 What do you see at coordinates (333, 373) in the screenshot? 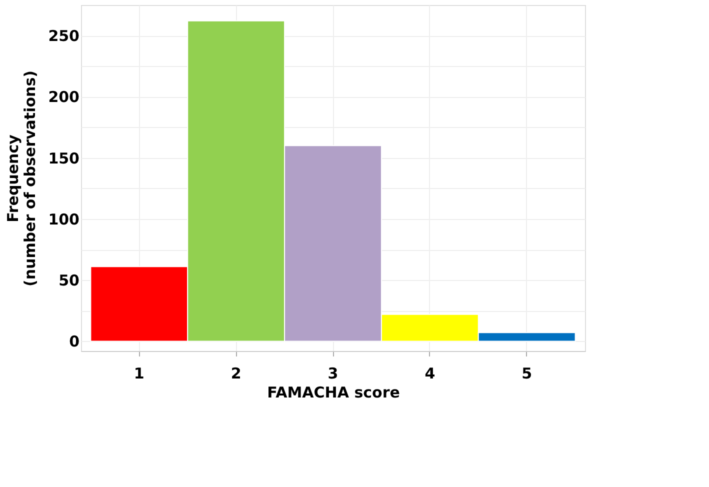
I see `x-tick-label: 3` at bounding box center [333, 373].